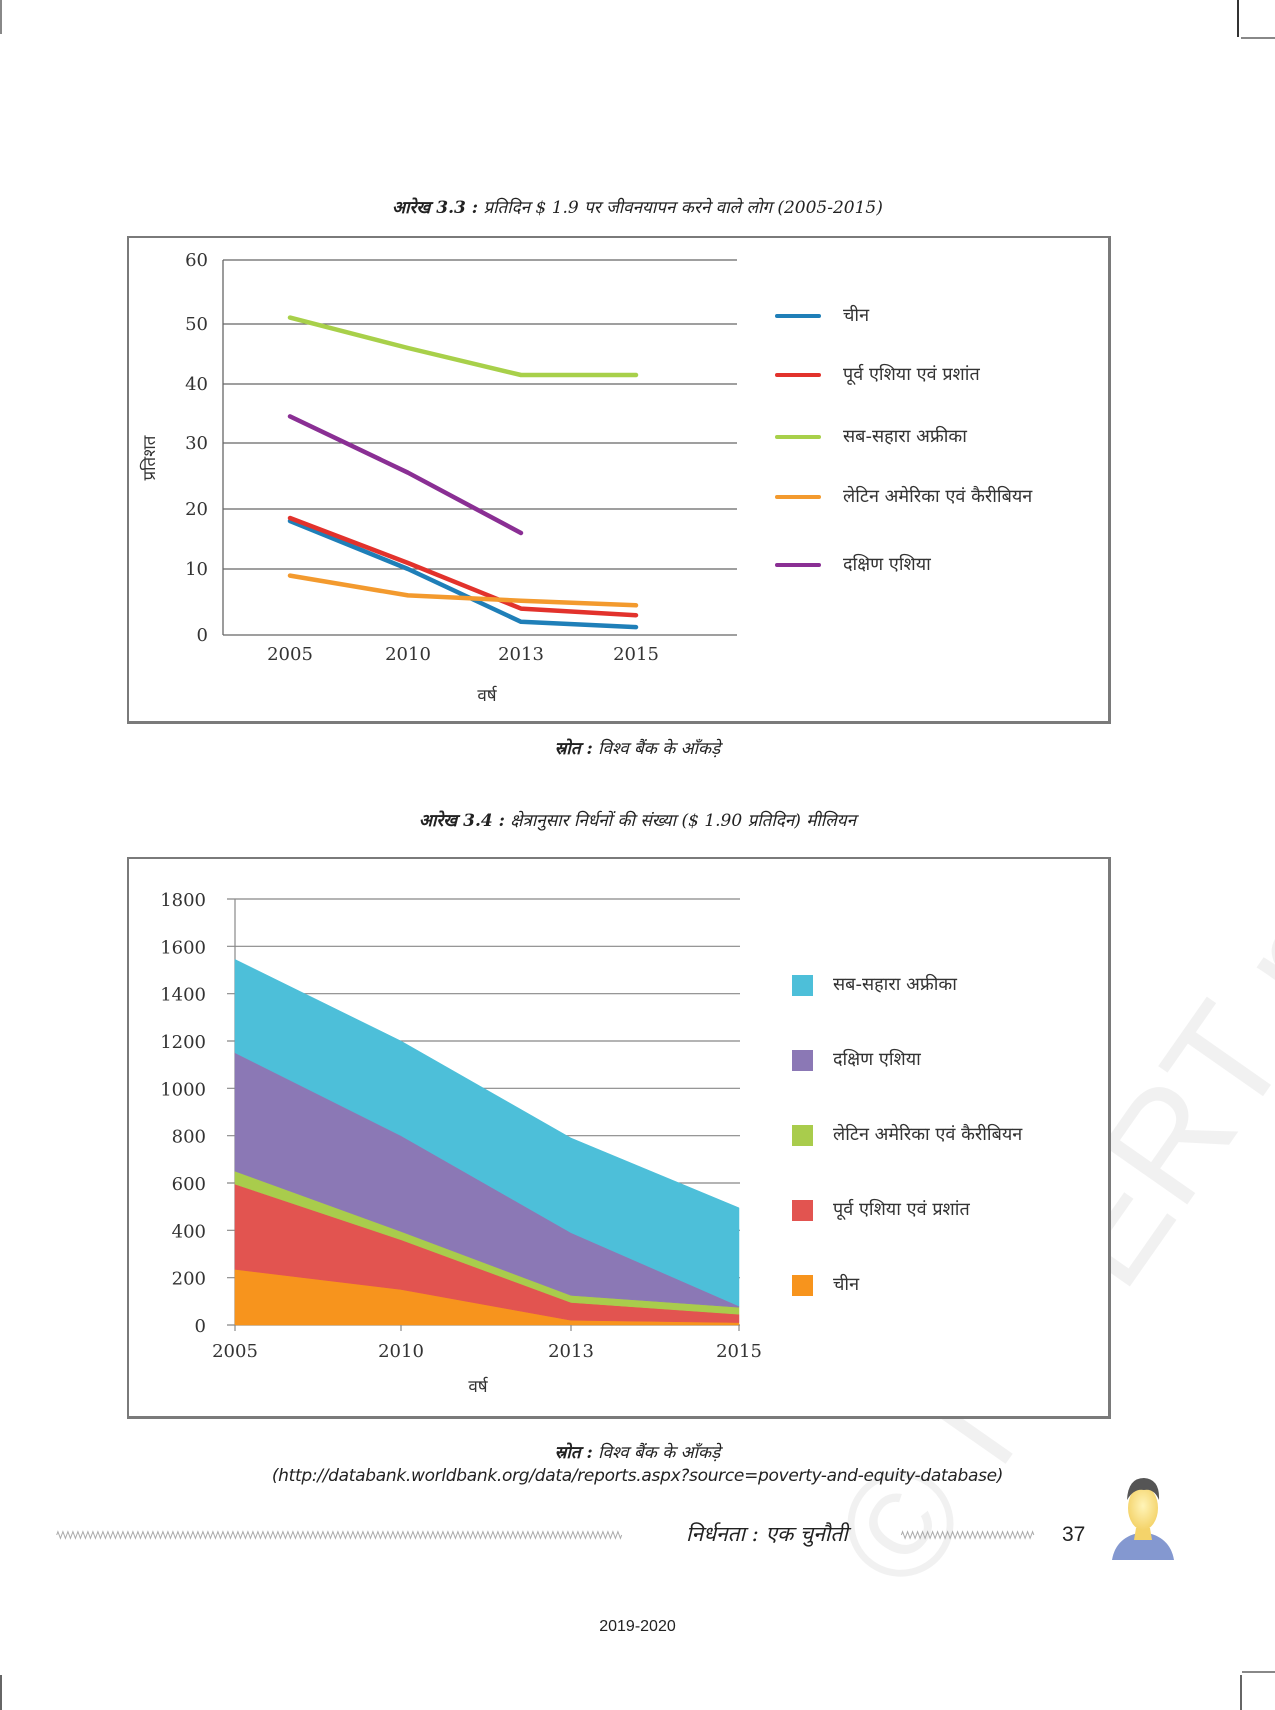 Image resolution: width=1275 pixels, height=1710 pixels. I want to click on chapter-title: निर्धनता : एक चुनौती, so click(767, 1534).